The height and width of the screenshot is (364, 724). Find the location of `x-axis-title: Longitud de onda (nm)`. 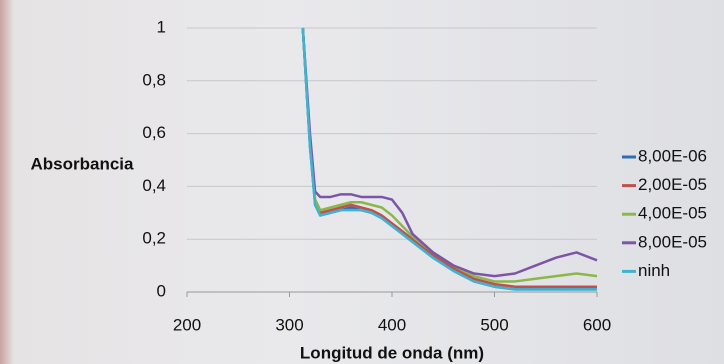

x-axis-title: Longitud de onda (nm) is located at coordinates (392, 352).